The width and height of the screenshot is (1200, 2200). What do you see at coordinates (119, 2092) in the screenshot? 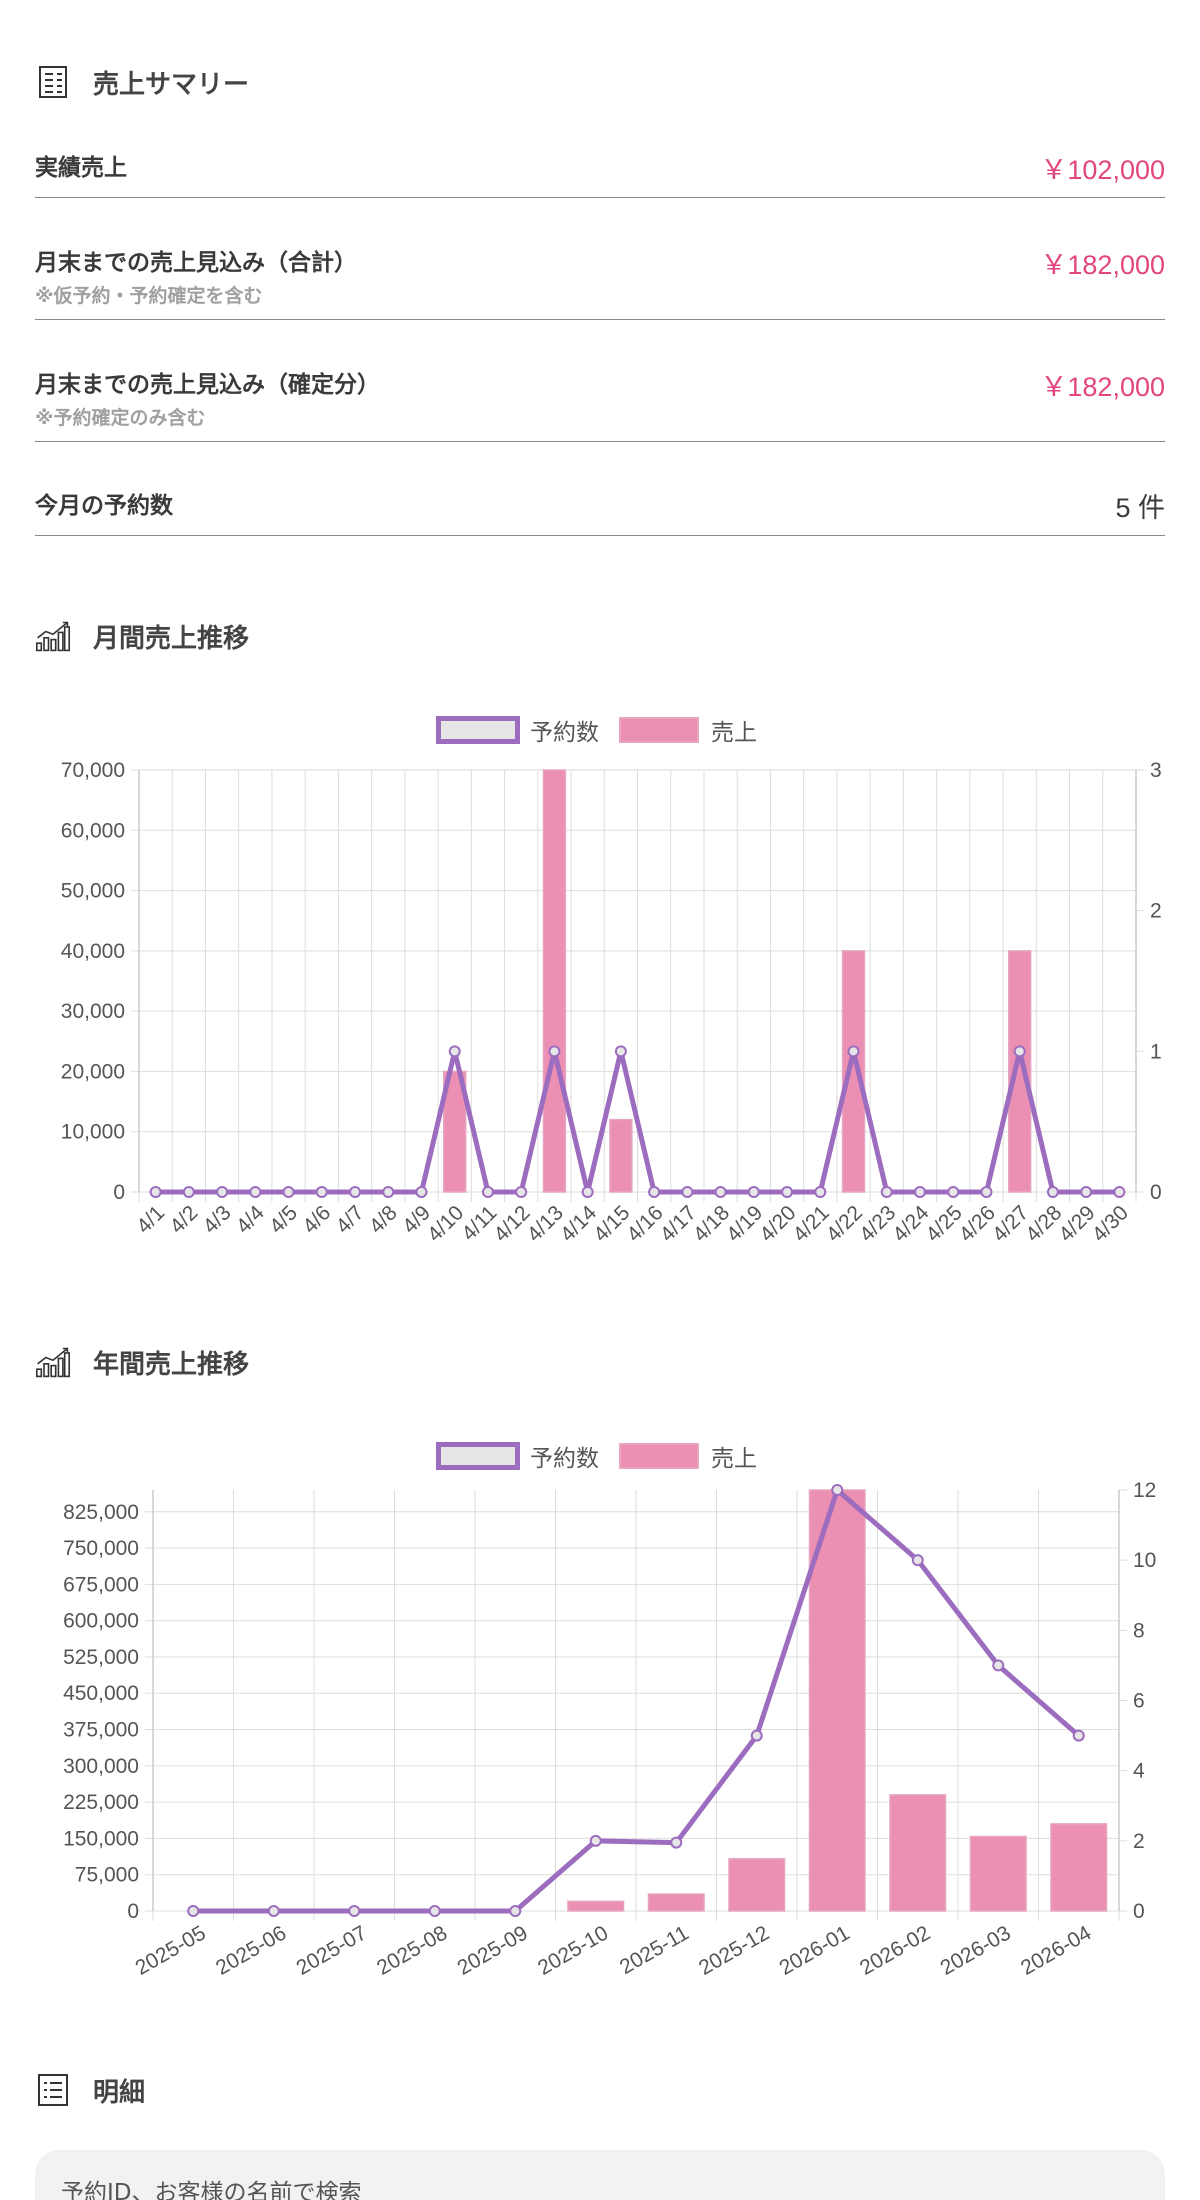
I see `detail-title: 明細` at bounding box center [119, 2092].